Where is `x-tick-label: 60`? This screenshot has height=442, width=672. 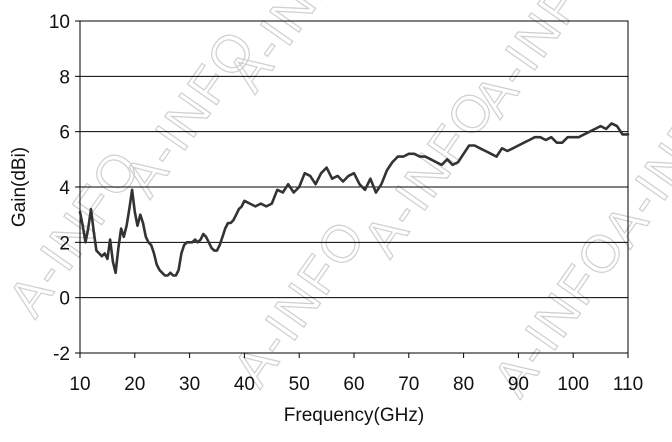 x-tick-label: 60 is located at coordinates (353, 384).